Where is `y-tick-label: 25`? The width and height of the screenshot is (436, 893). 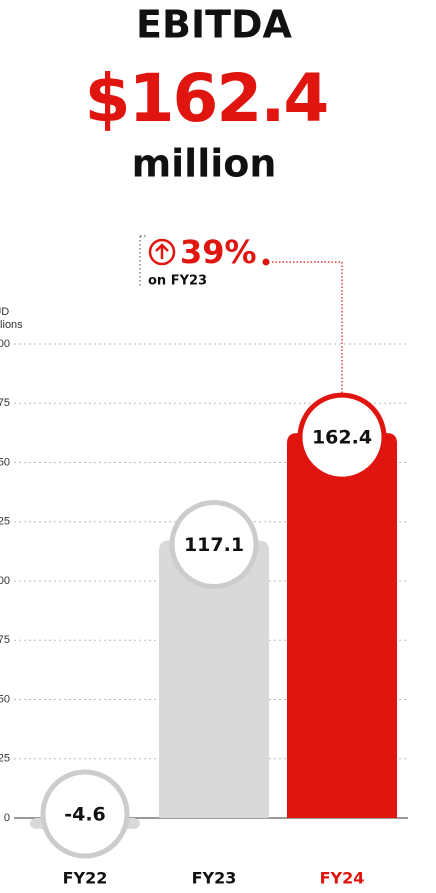 y-tick-label: 25 is located at coordinates (5, 759).